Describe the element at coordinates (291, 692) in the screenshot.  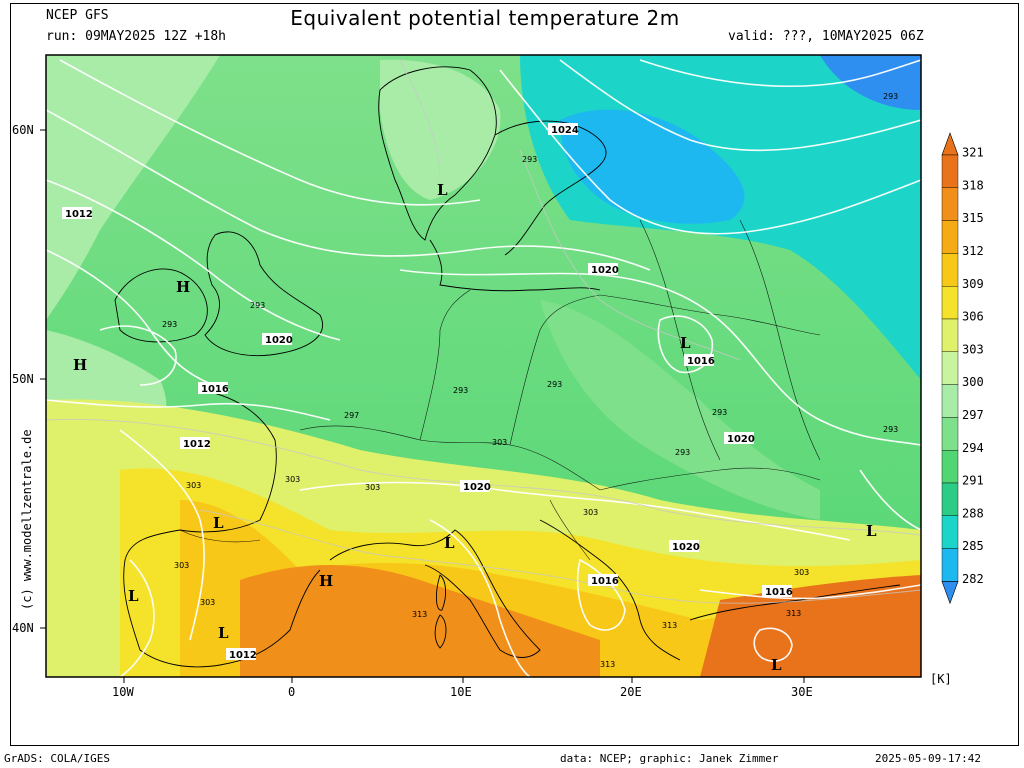
I see `lon-label-0: 0` at that location.